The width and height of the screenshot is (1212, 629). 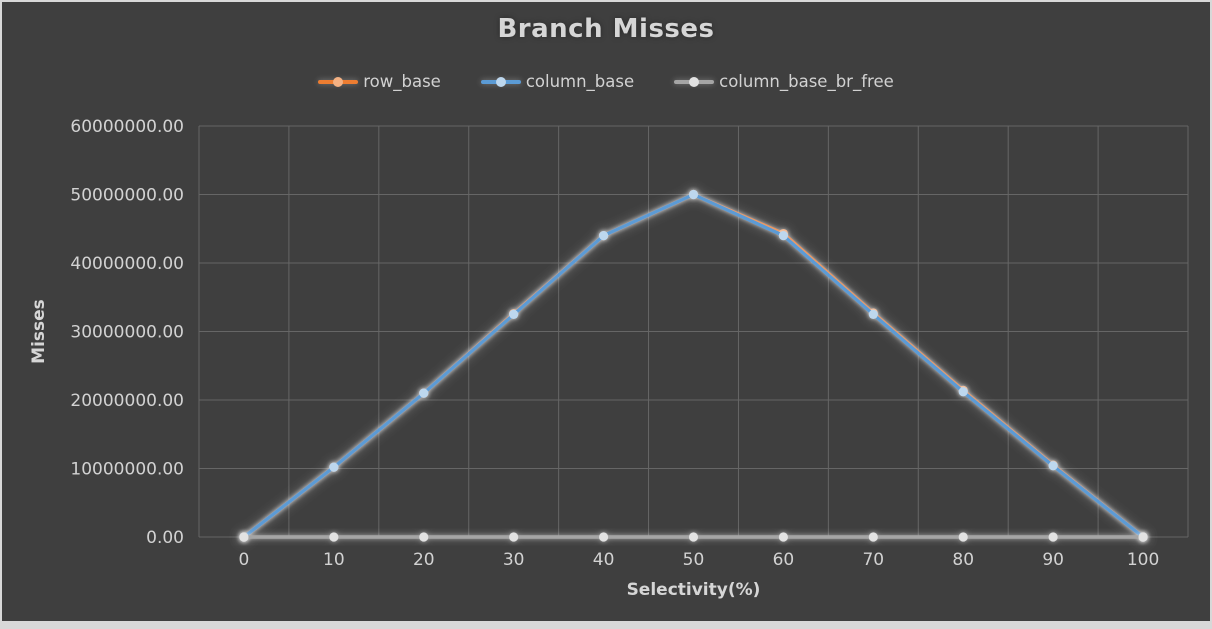 I want to click on chart-legend: row_base column_base column_base_br_free, so click(x=606, y=81).